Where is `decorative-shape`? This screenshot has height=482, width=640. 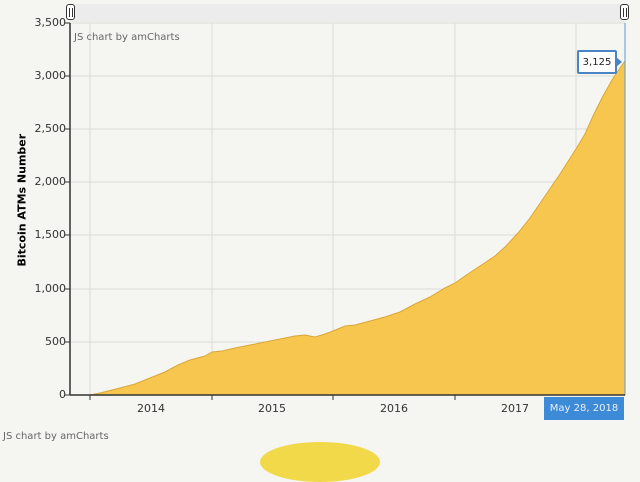 decorative-shape is located at coordinates (320, 462).